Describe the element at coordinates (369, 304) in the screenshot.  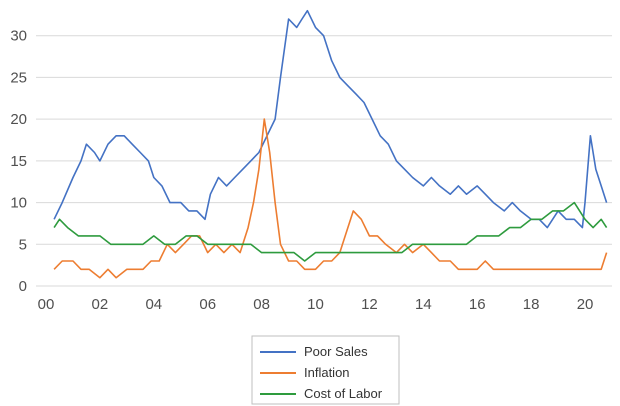
I see `x-tick-label: 12` at that location.